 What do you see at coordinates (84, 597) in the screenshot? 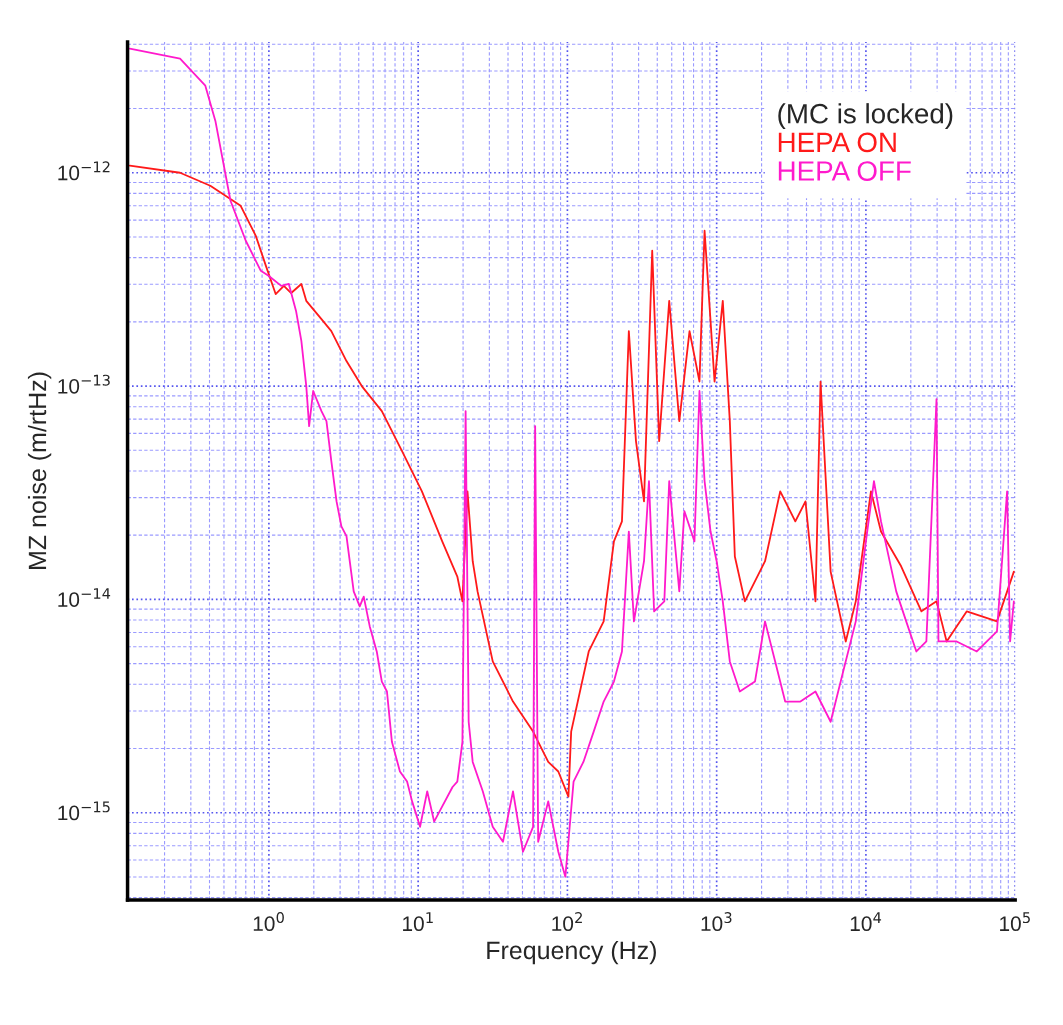
I see `y-tick-label: 10$^{−14}$` at bounding box center [84, 597].